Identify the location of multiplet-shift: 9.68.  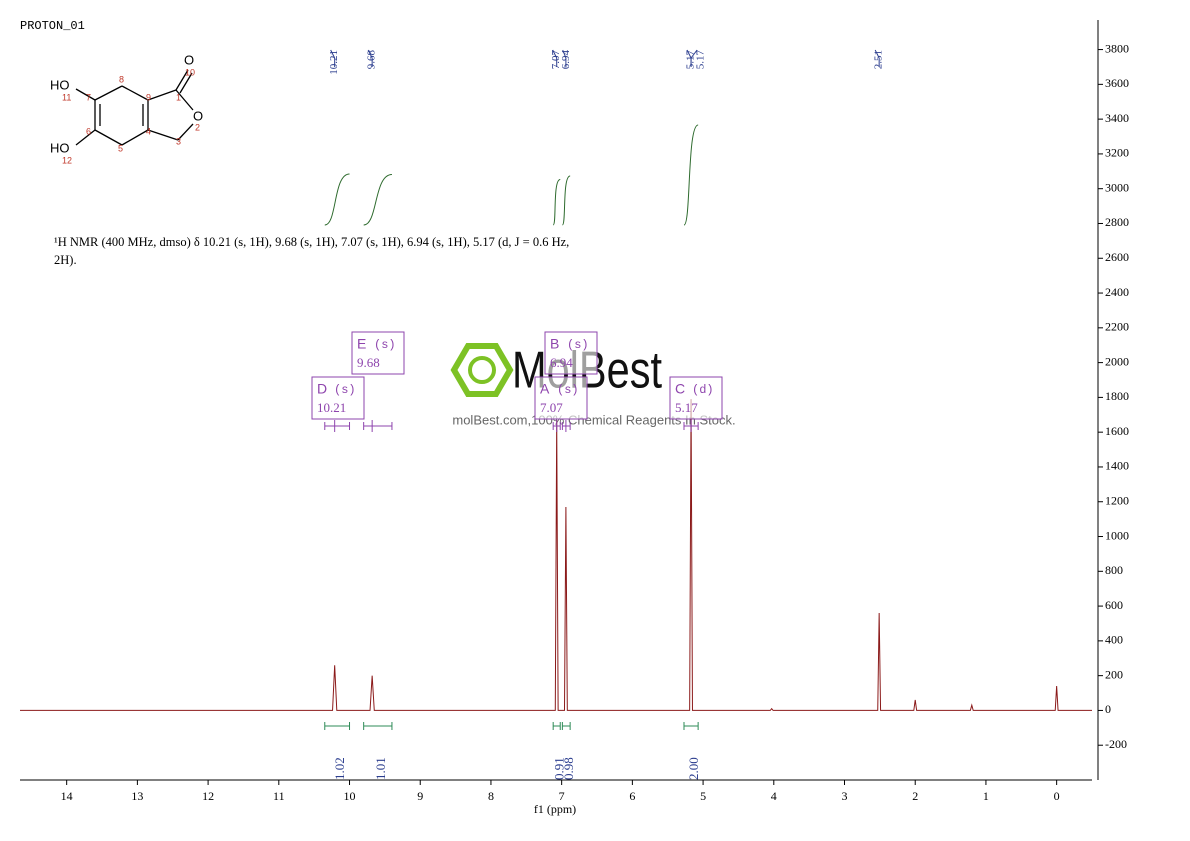
(368, 362).